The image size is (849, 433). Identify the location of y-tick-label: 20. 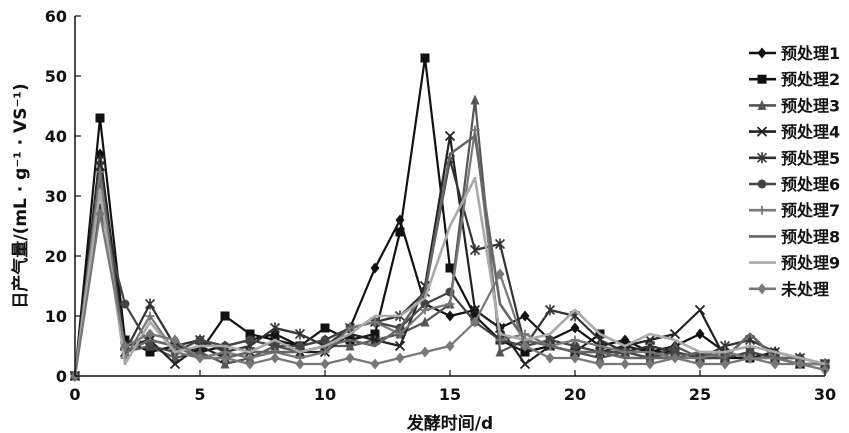
(56, 256).